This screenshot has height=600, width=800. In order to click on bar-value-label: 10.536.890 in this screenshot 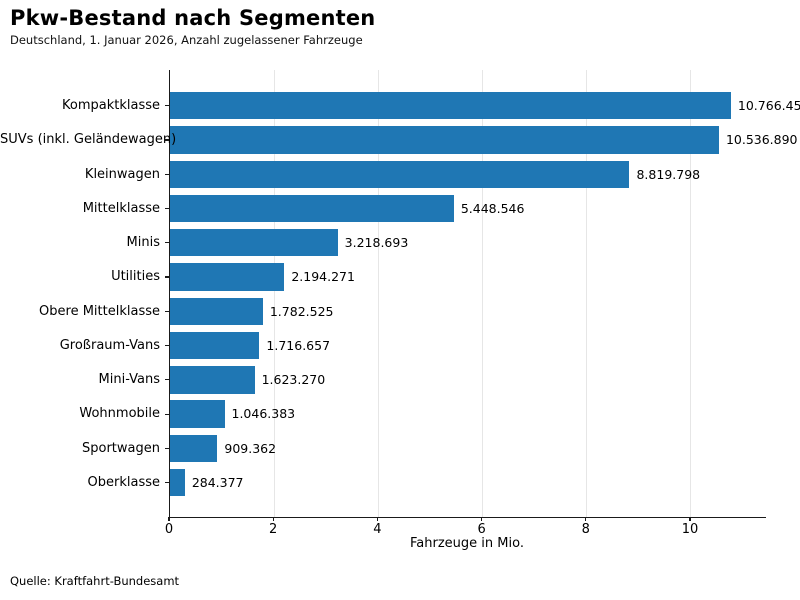, I will do `click(761, 140)`.